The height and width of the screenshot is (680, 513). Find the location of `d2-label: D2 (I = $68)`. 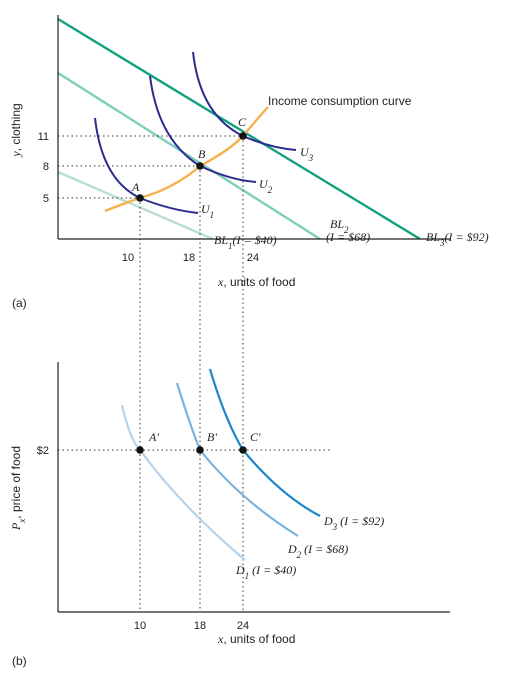

d2-label: D2 (I = $68) is located at coordinates (317, 551).